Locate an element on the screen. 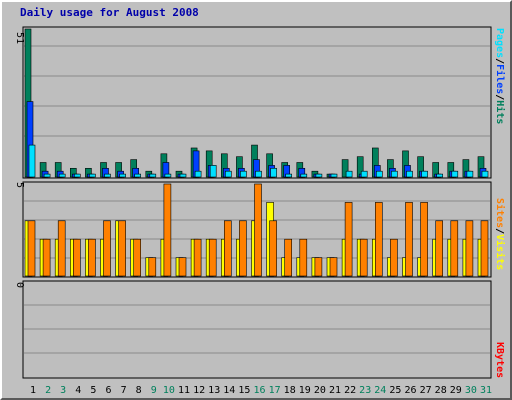 The width and height of the screenshot is (512, 400). x-label-day-30: 30 is located at coordinates (471, 390).